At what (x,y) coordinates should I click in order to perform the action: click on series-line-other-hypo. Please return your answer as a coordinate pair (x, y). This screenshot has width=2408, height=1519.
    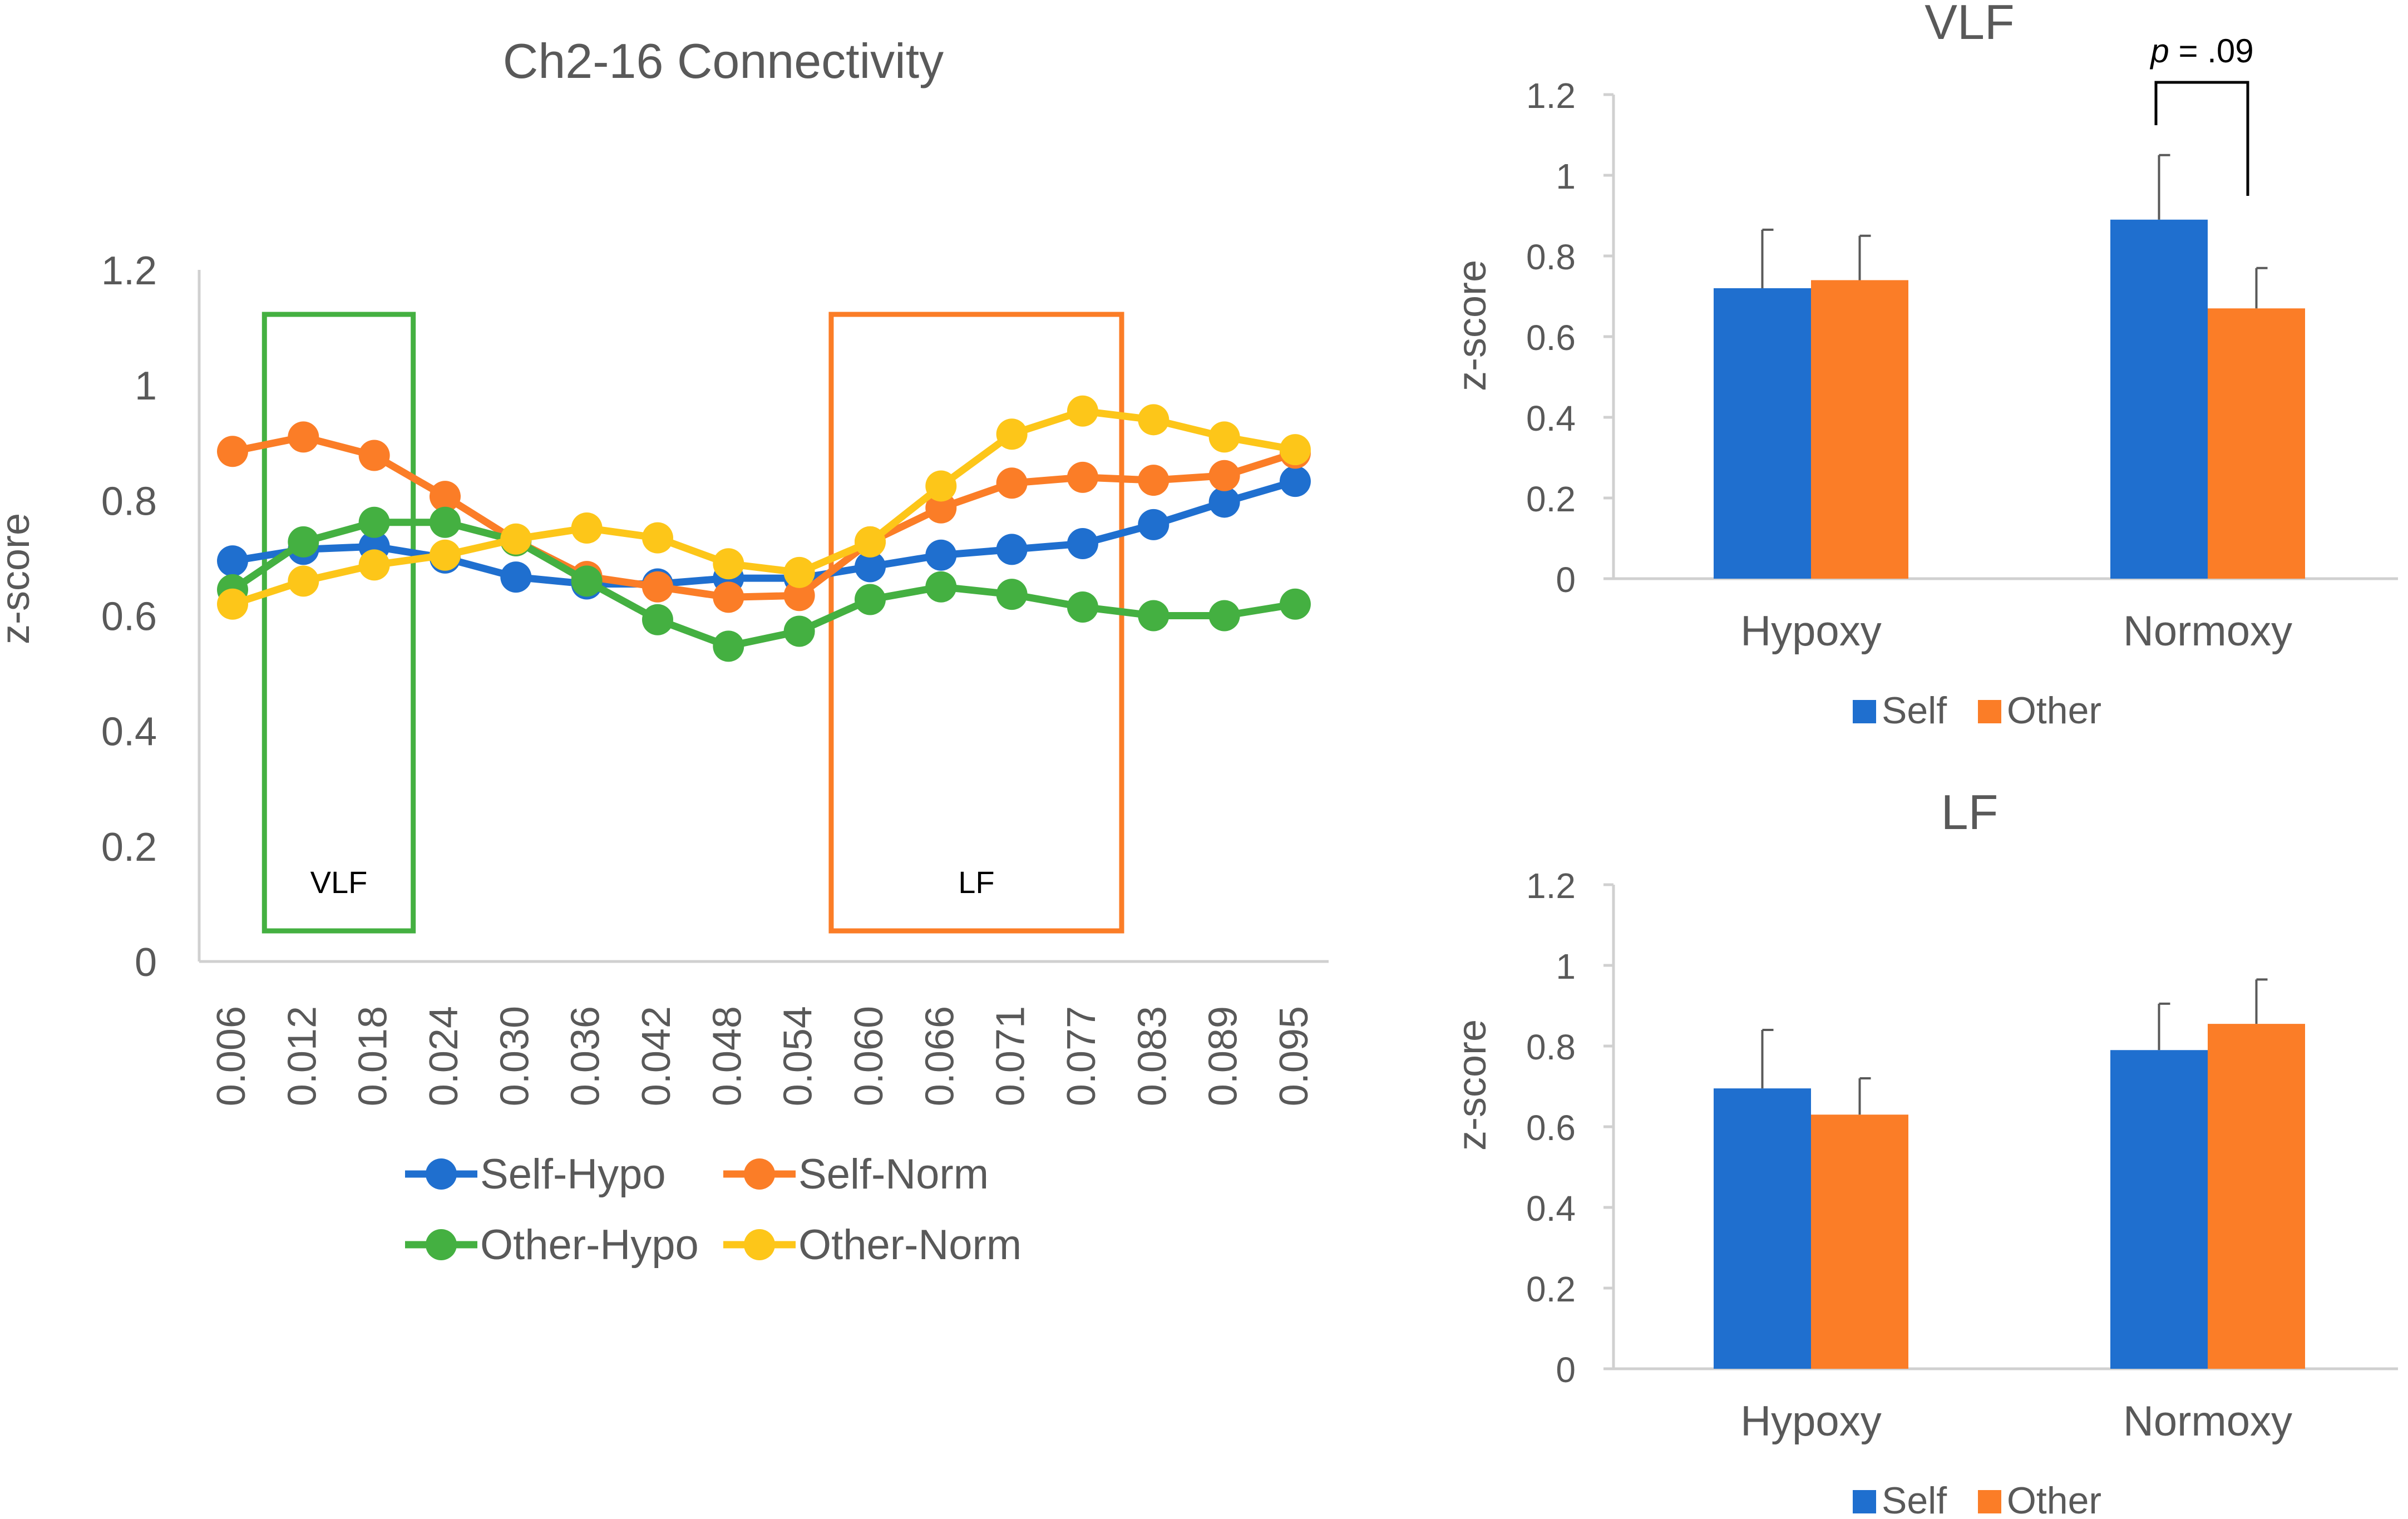
    Looking at the image, I should click on (763, 584).